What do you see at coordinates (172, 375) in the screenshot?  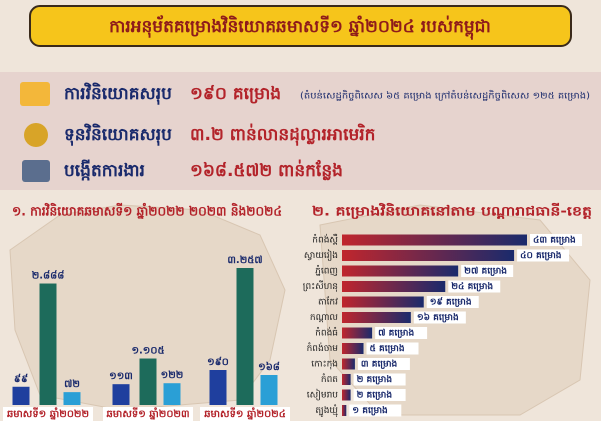 I see `value-label: ១២២` at bounding box center [172, 375].